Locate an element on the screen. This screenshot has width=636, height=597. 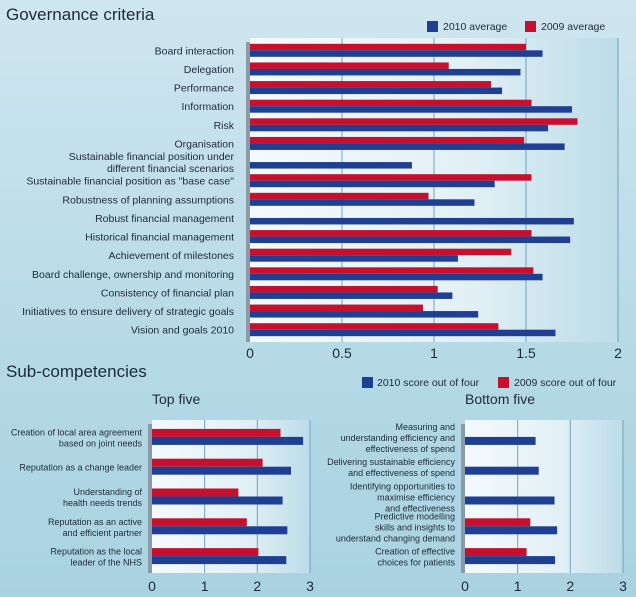
category-label: Reputation as an active is located at coordinates (95, 522).